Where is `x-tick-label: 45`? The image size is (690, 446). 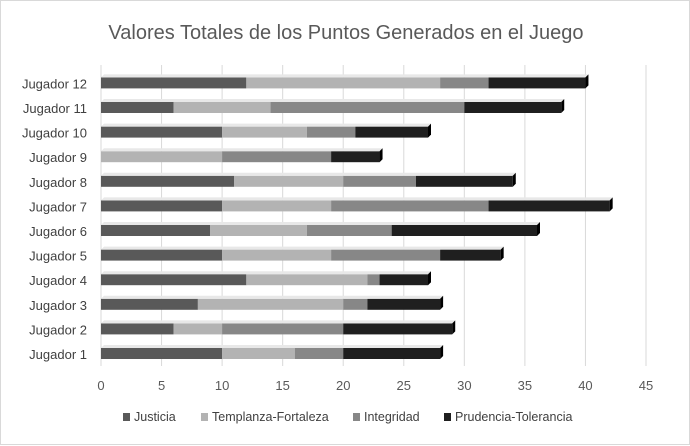
x-tick-label: 45 is located at coordinates (646, 385).